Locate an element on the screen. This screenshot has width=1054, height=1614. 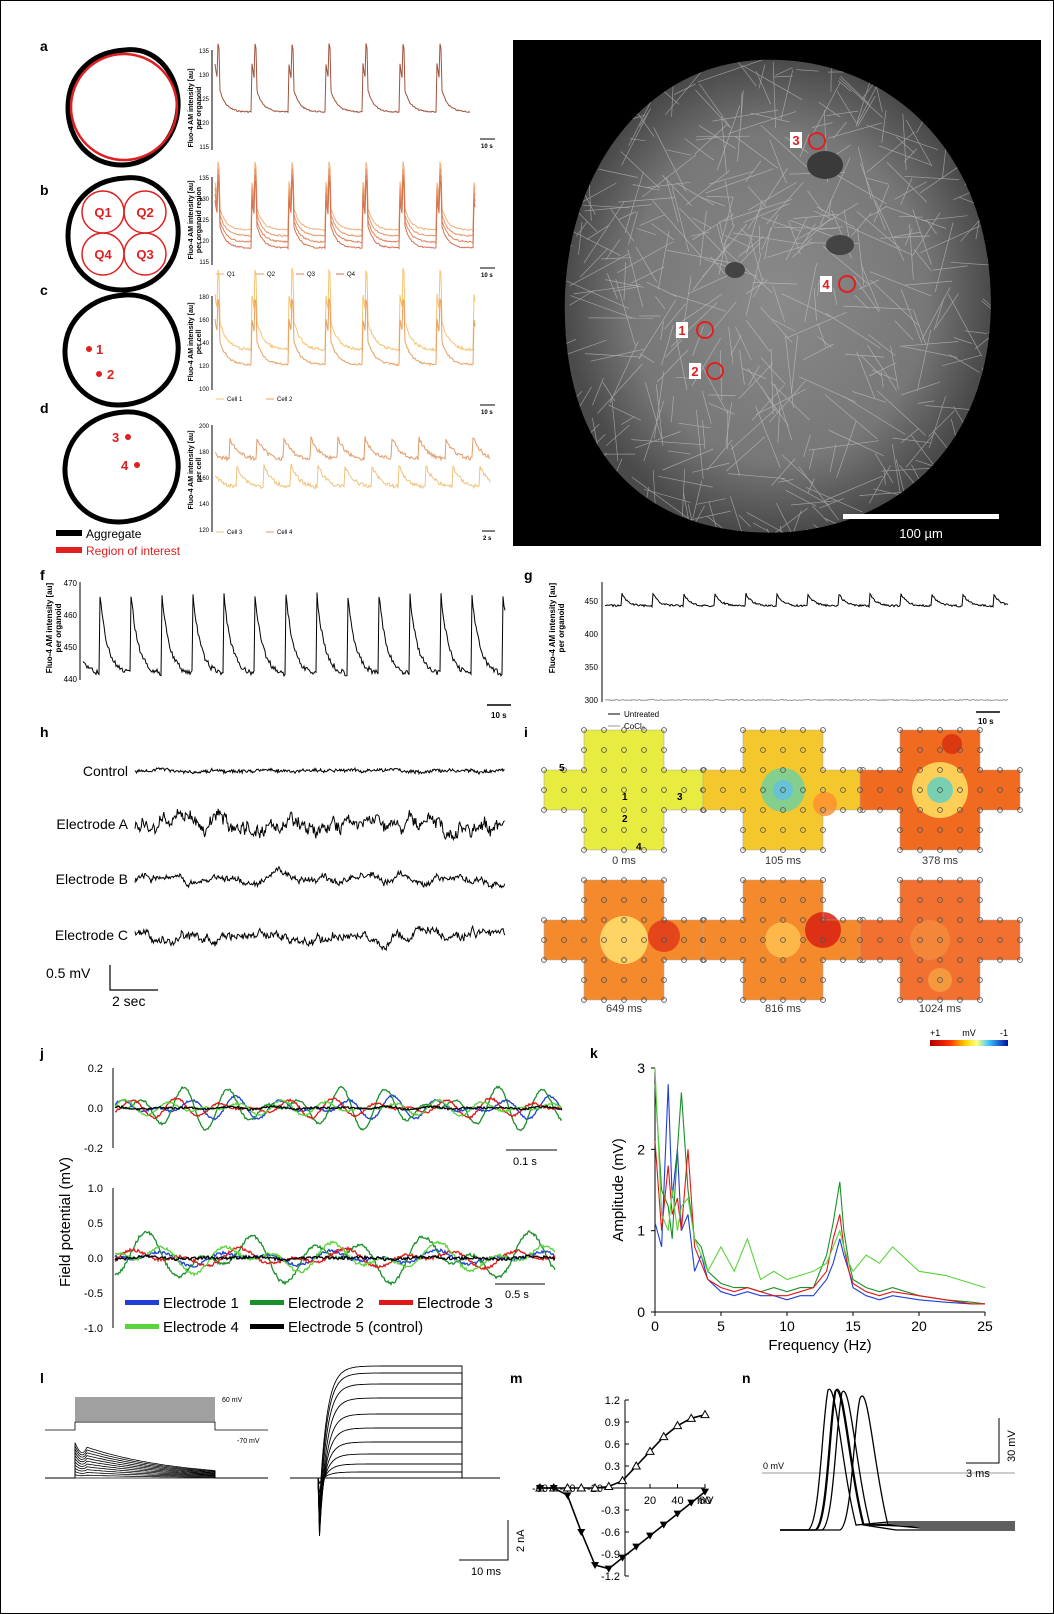
ytick-c-0: 180 is located at coordinates (204, 298).